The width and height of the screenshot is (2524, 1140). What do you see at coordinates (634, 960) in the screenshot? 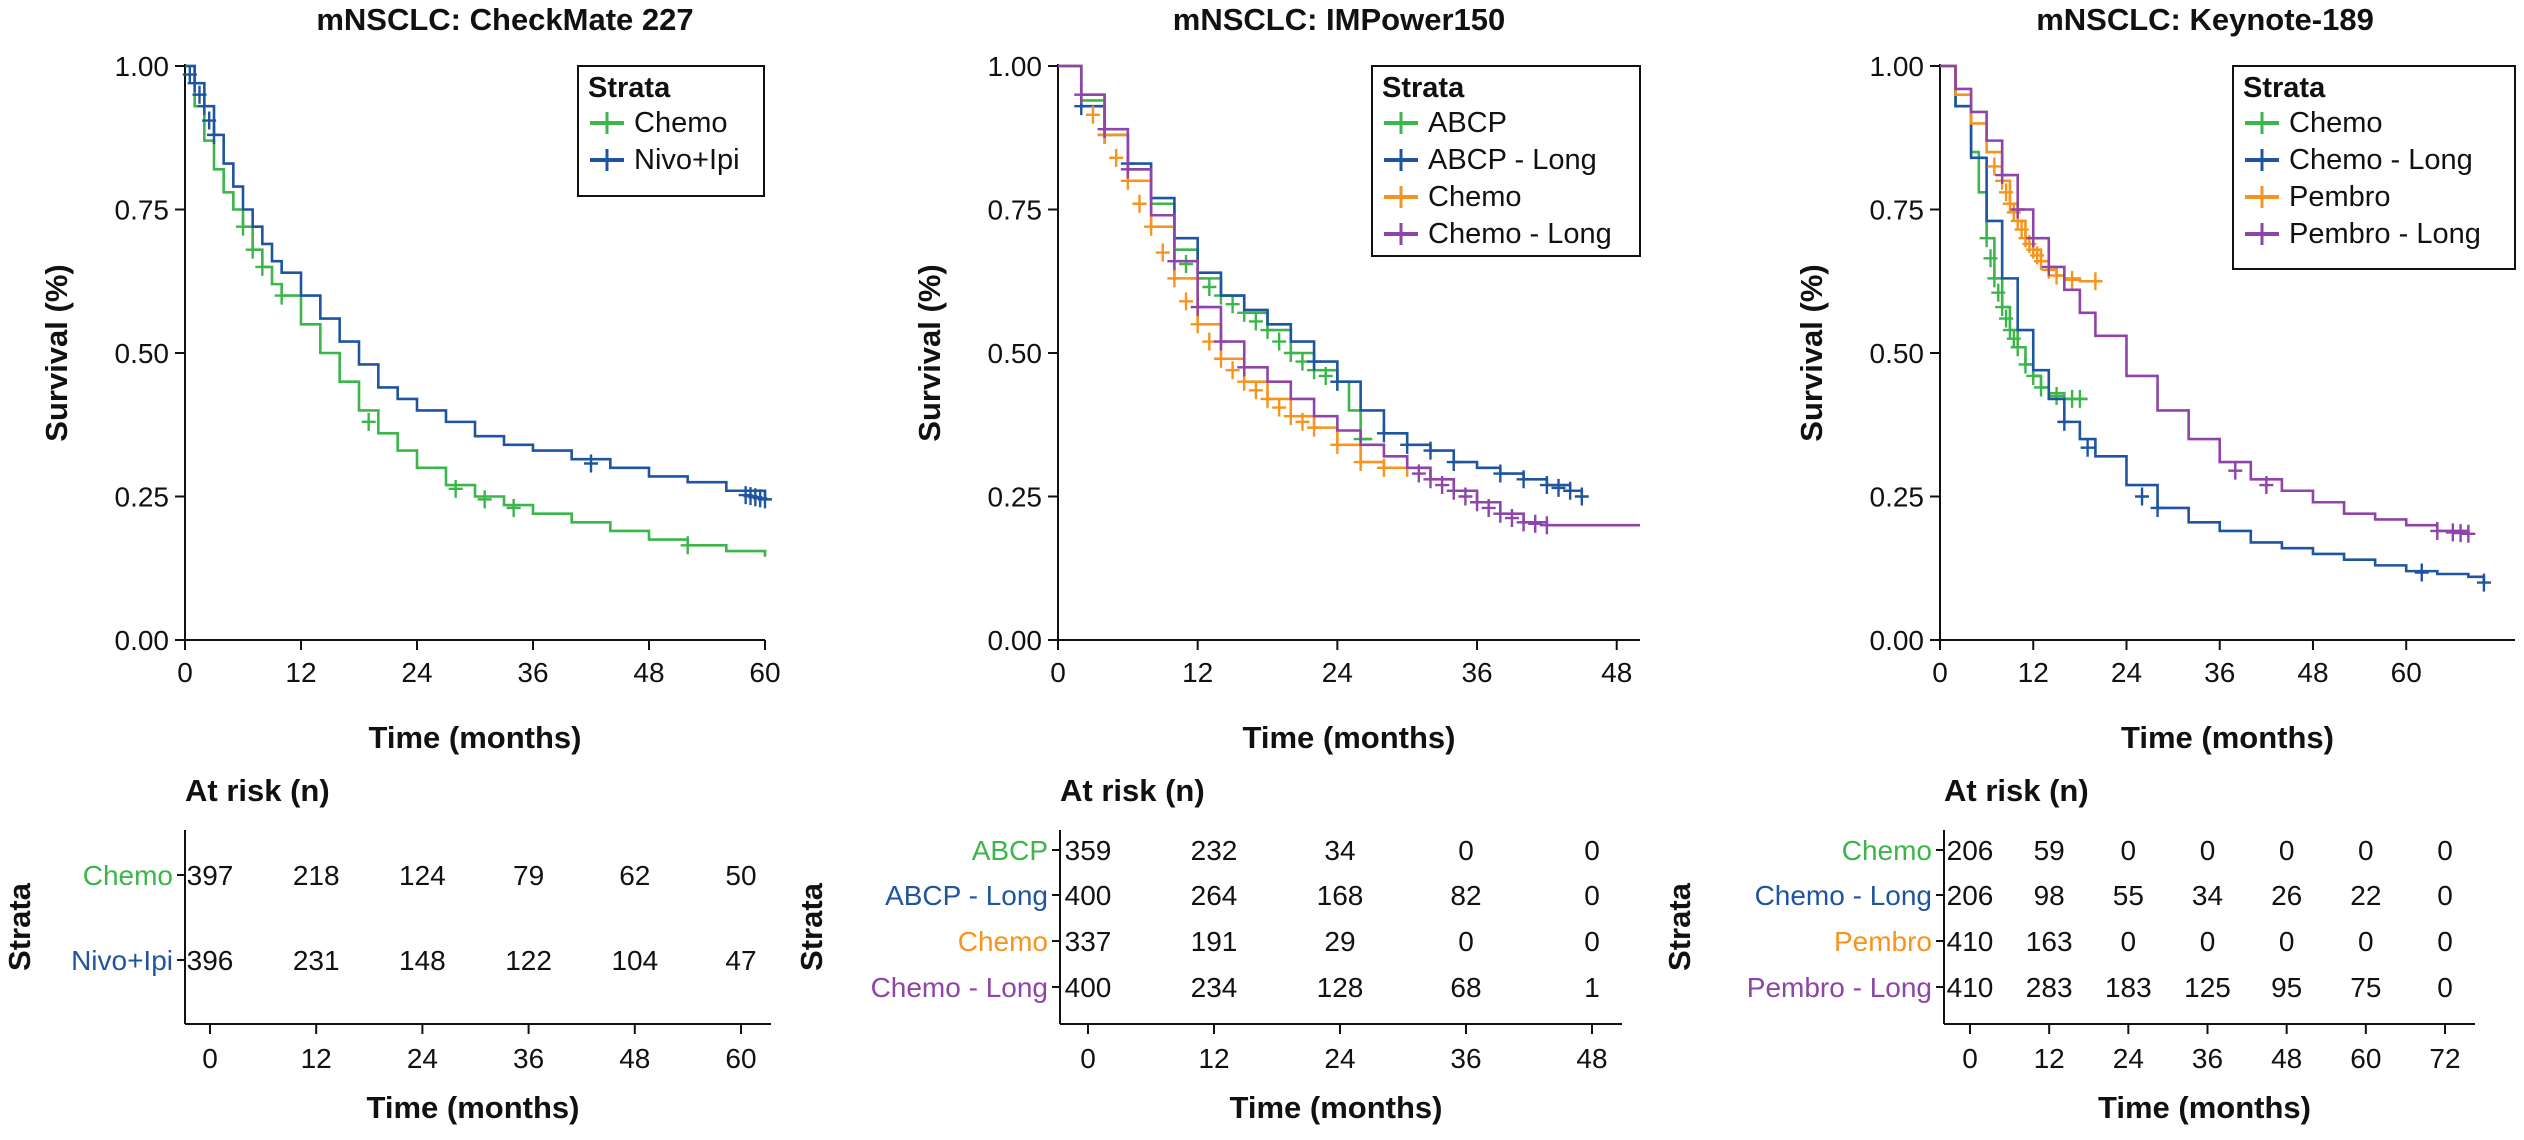
I see `risk-count: 104` at bounding box center [634, 960].